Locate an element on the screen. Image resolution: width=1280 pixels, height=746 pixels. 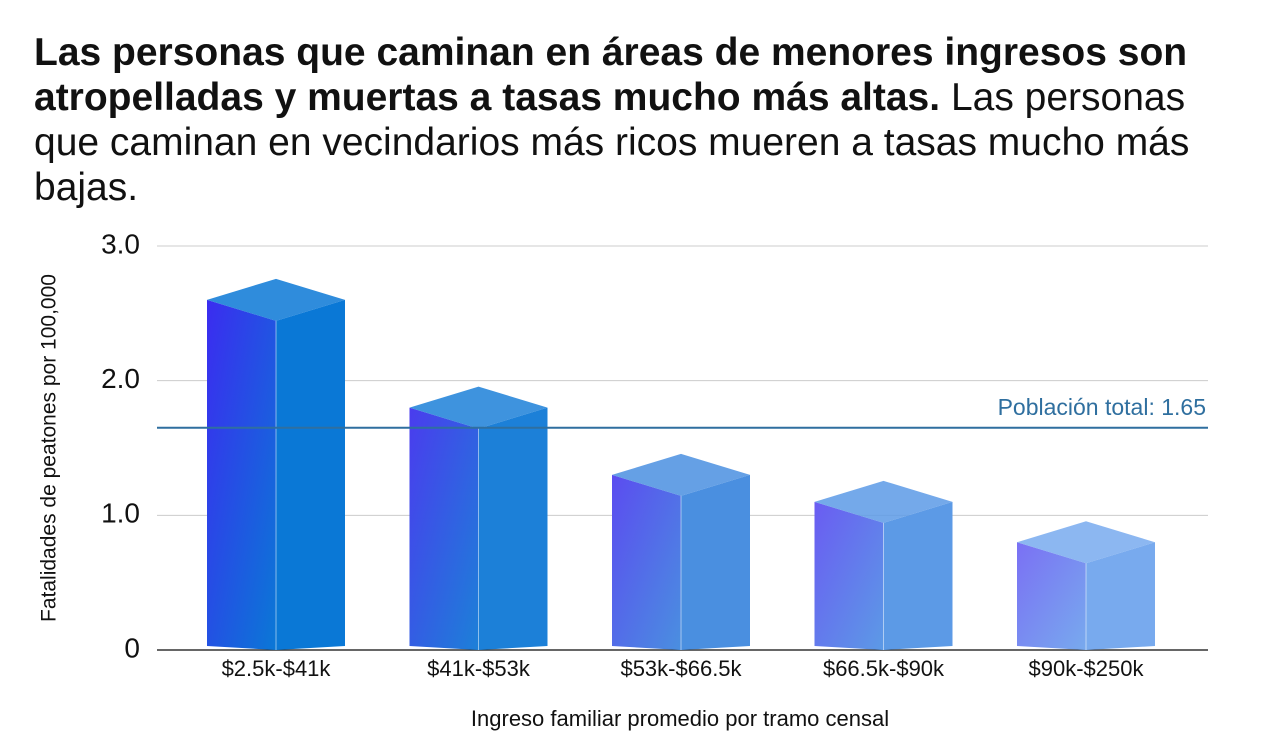
x-tick-label: $2.5k-$41k is located at coordinates (277, 668).